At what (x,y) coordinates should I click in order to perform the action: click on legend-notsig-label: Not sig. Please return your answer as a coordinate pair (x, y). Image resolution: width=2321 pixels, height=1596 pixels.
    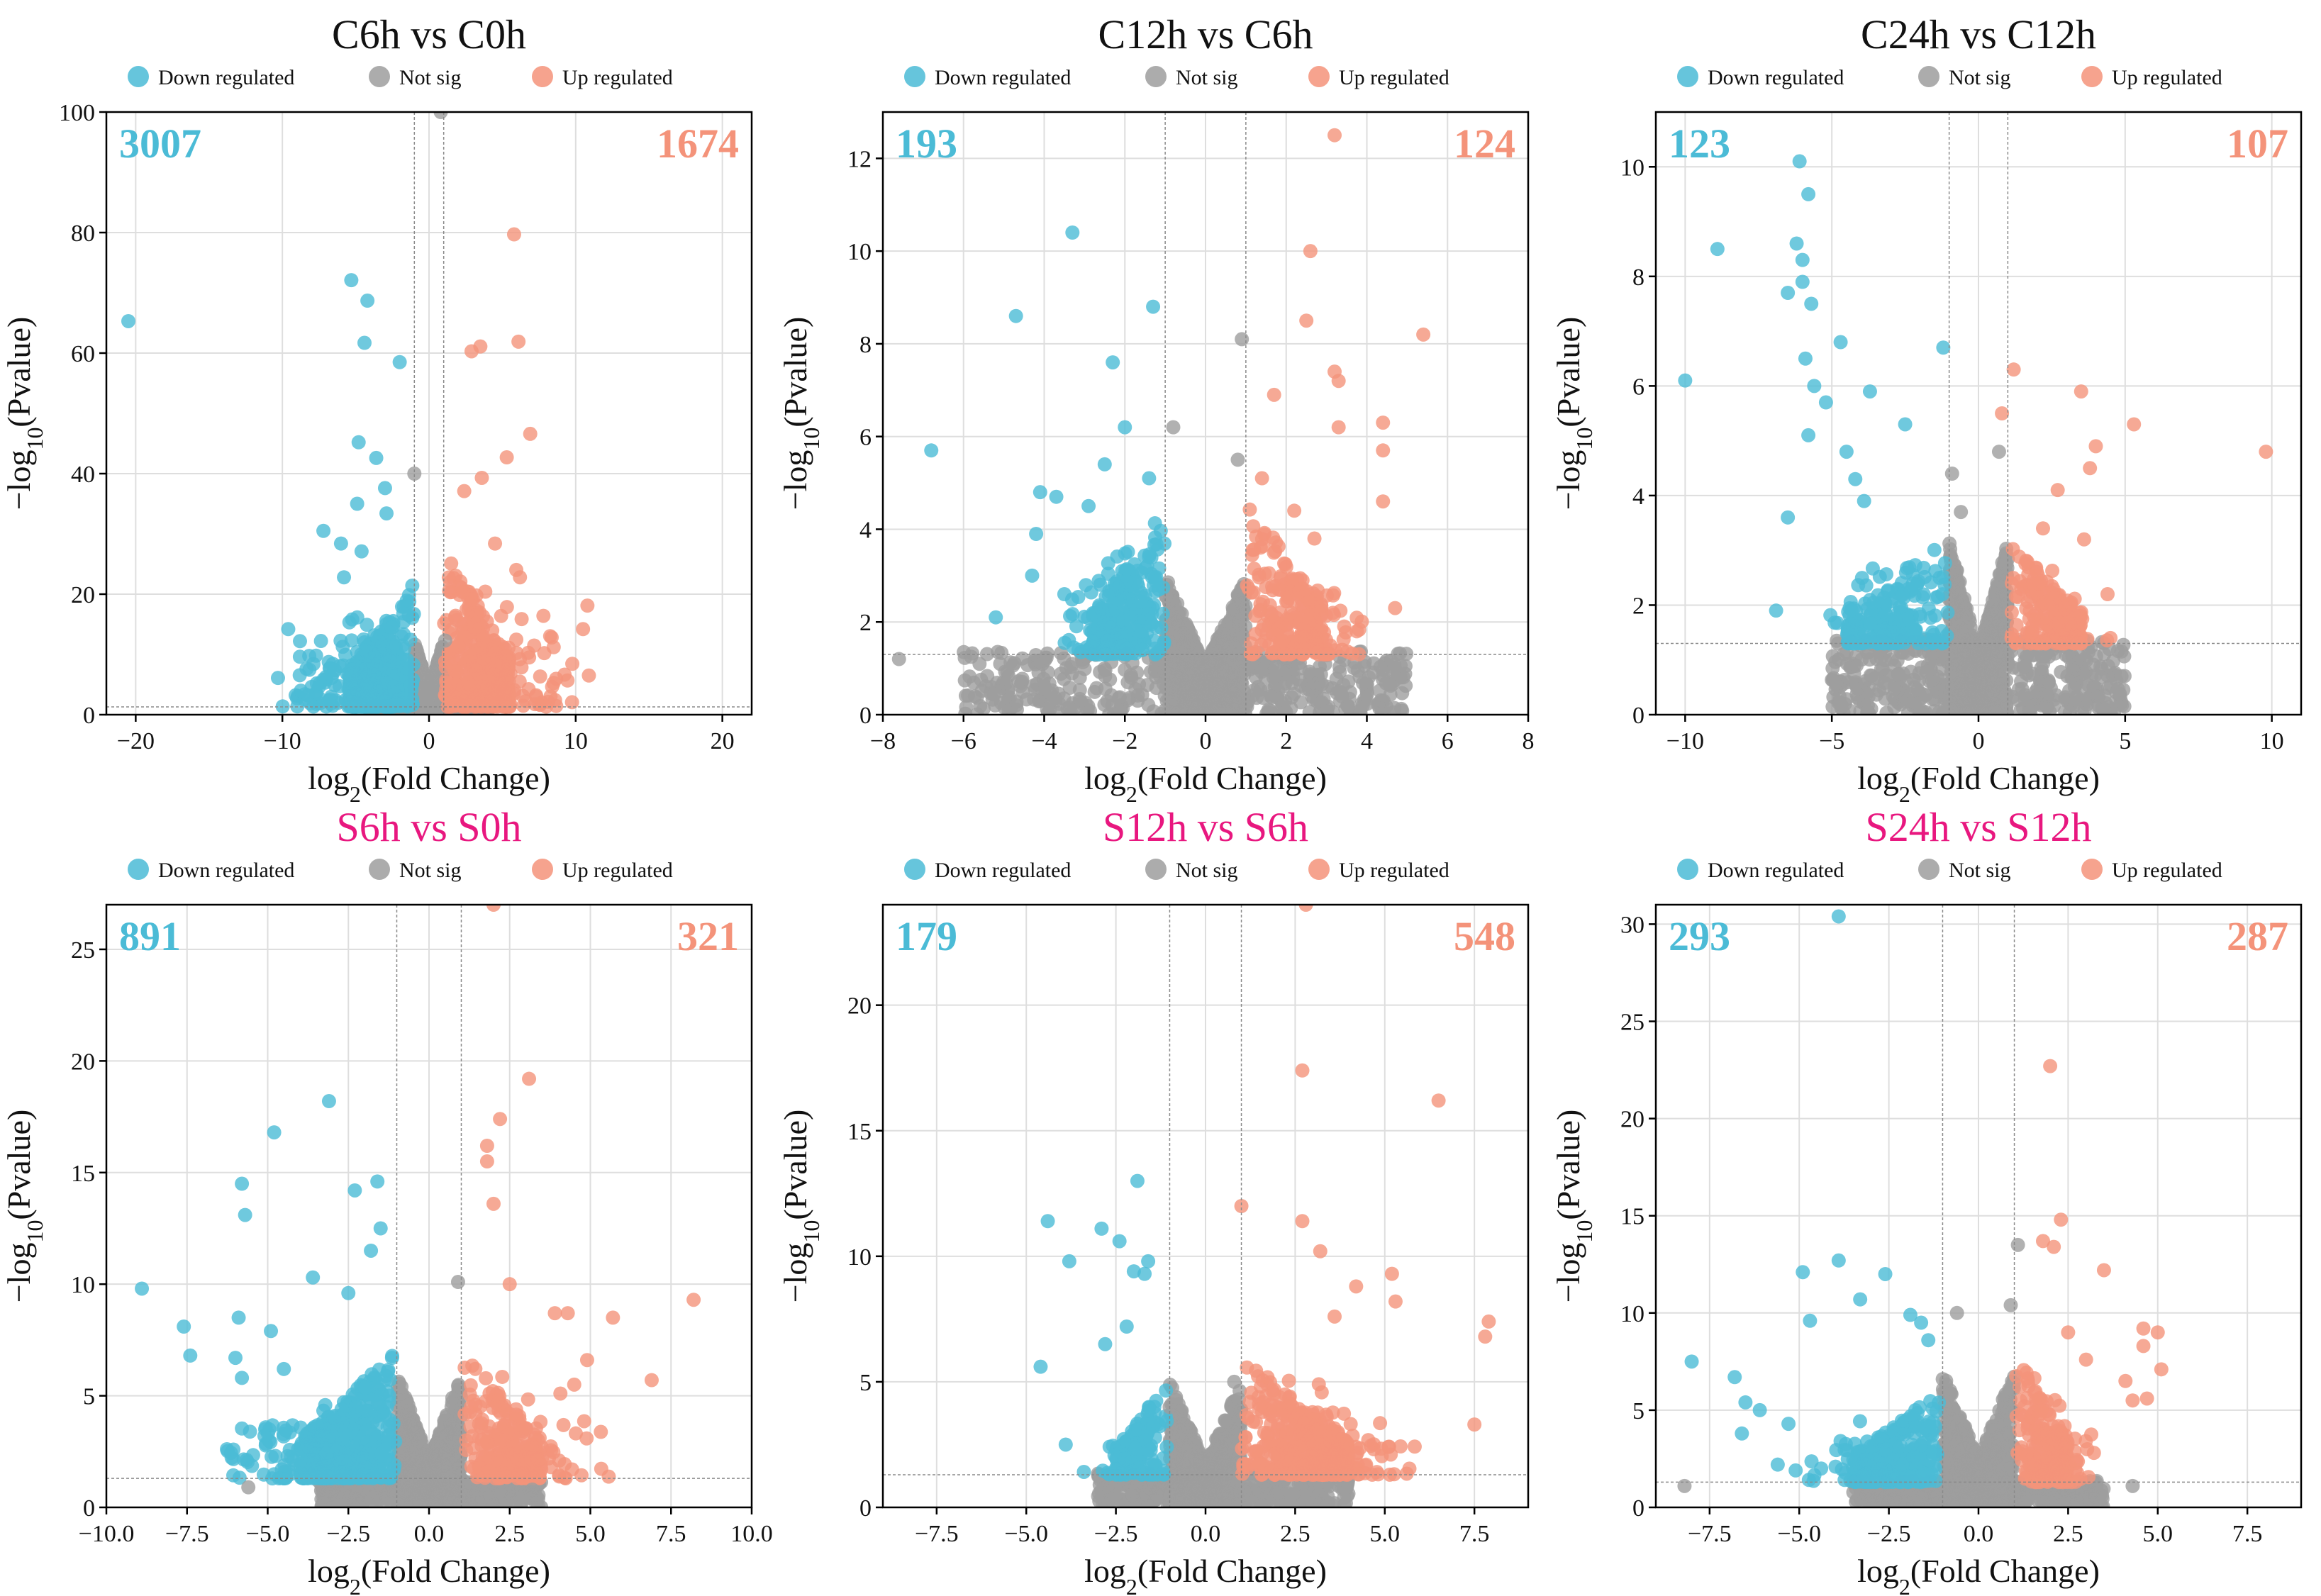
    Looking at the image, I should click on (430, 77).